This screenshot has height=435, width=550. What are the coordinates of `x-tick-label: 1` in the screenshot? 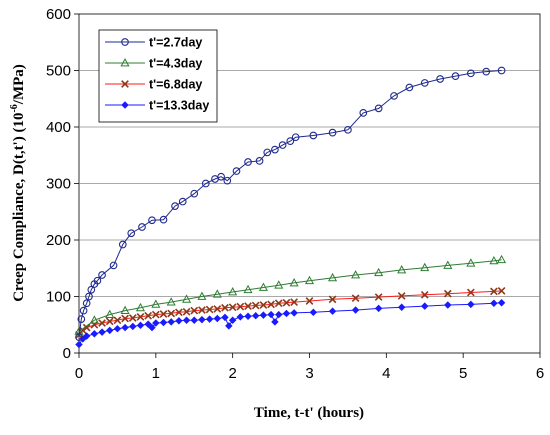 It's located at (156, 373).